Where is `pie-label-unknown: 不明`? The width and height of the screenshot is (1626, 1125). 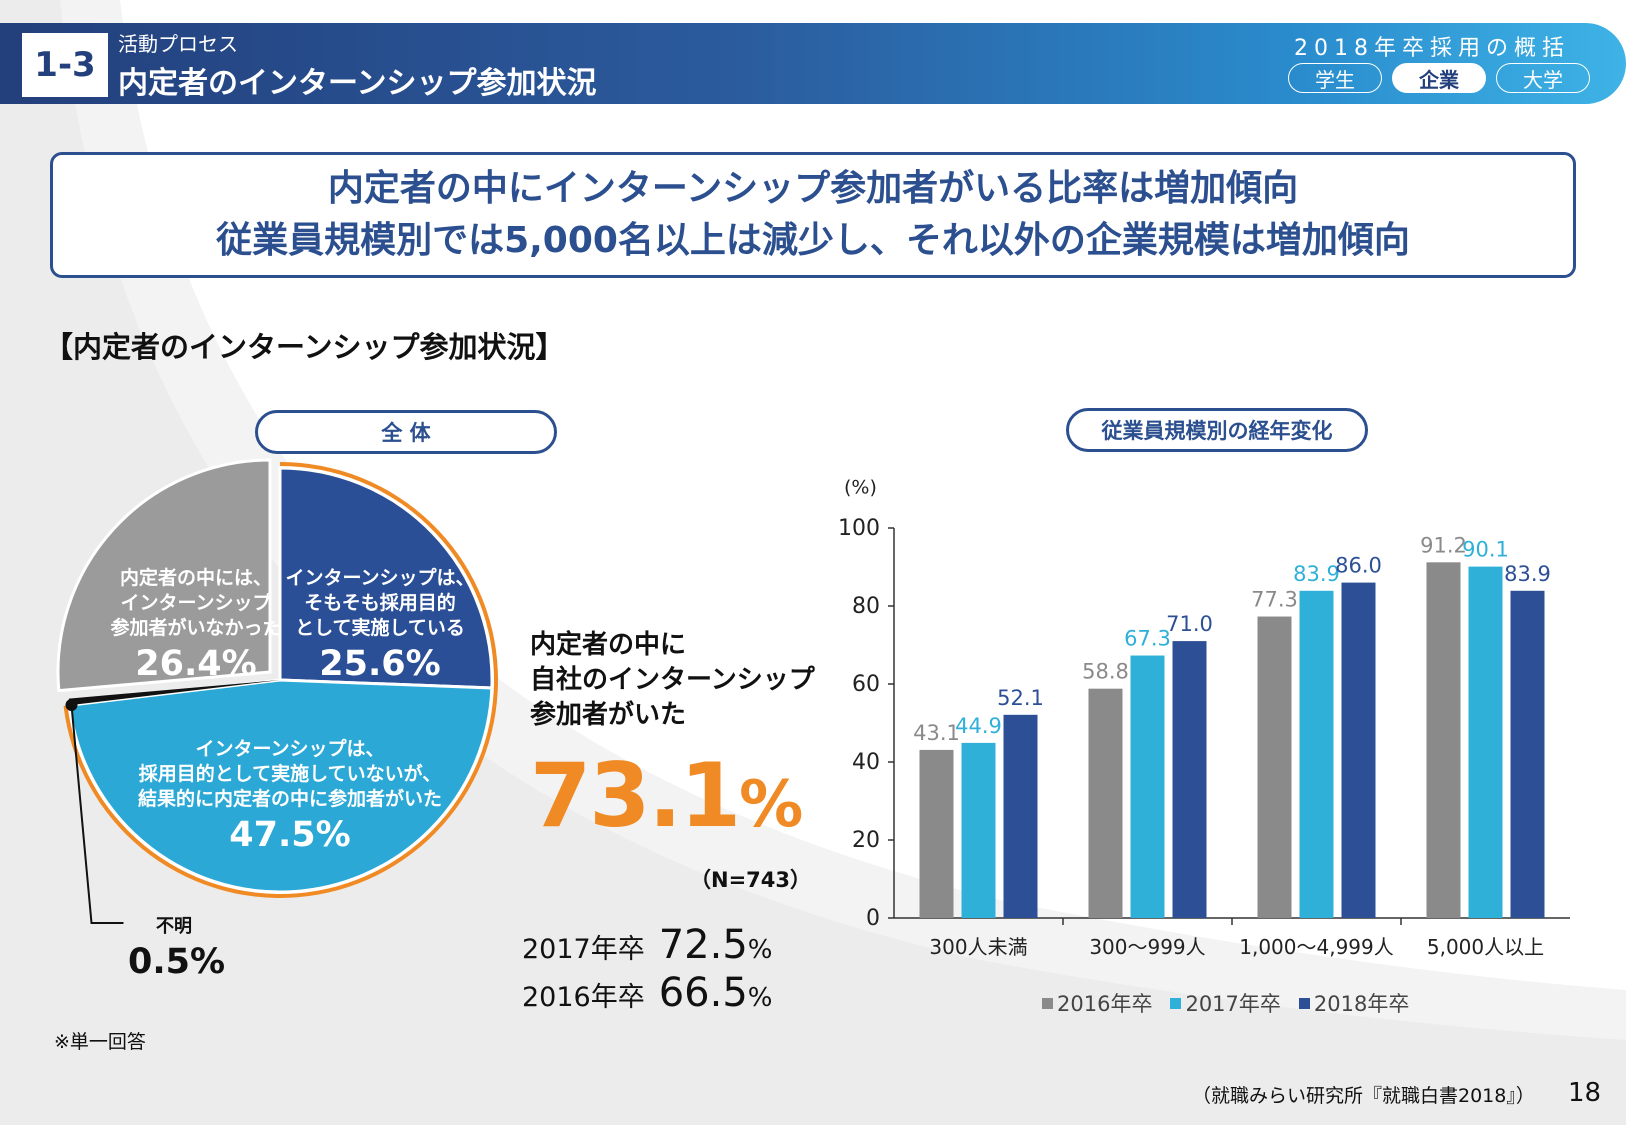
pie-label-unknown: 不明 is located at coordinates (174, 926).